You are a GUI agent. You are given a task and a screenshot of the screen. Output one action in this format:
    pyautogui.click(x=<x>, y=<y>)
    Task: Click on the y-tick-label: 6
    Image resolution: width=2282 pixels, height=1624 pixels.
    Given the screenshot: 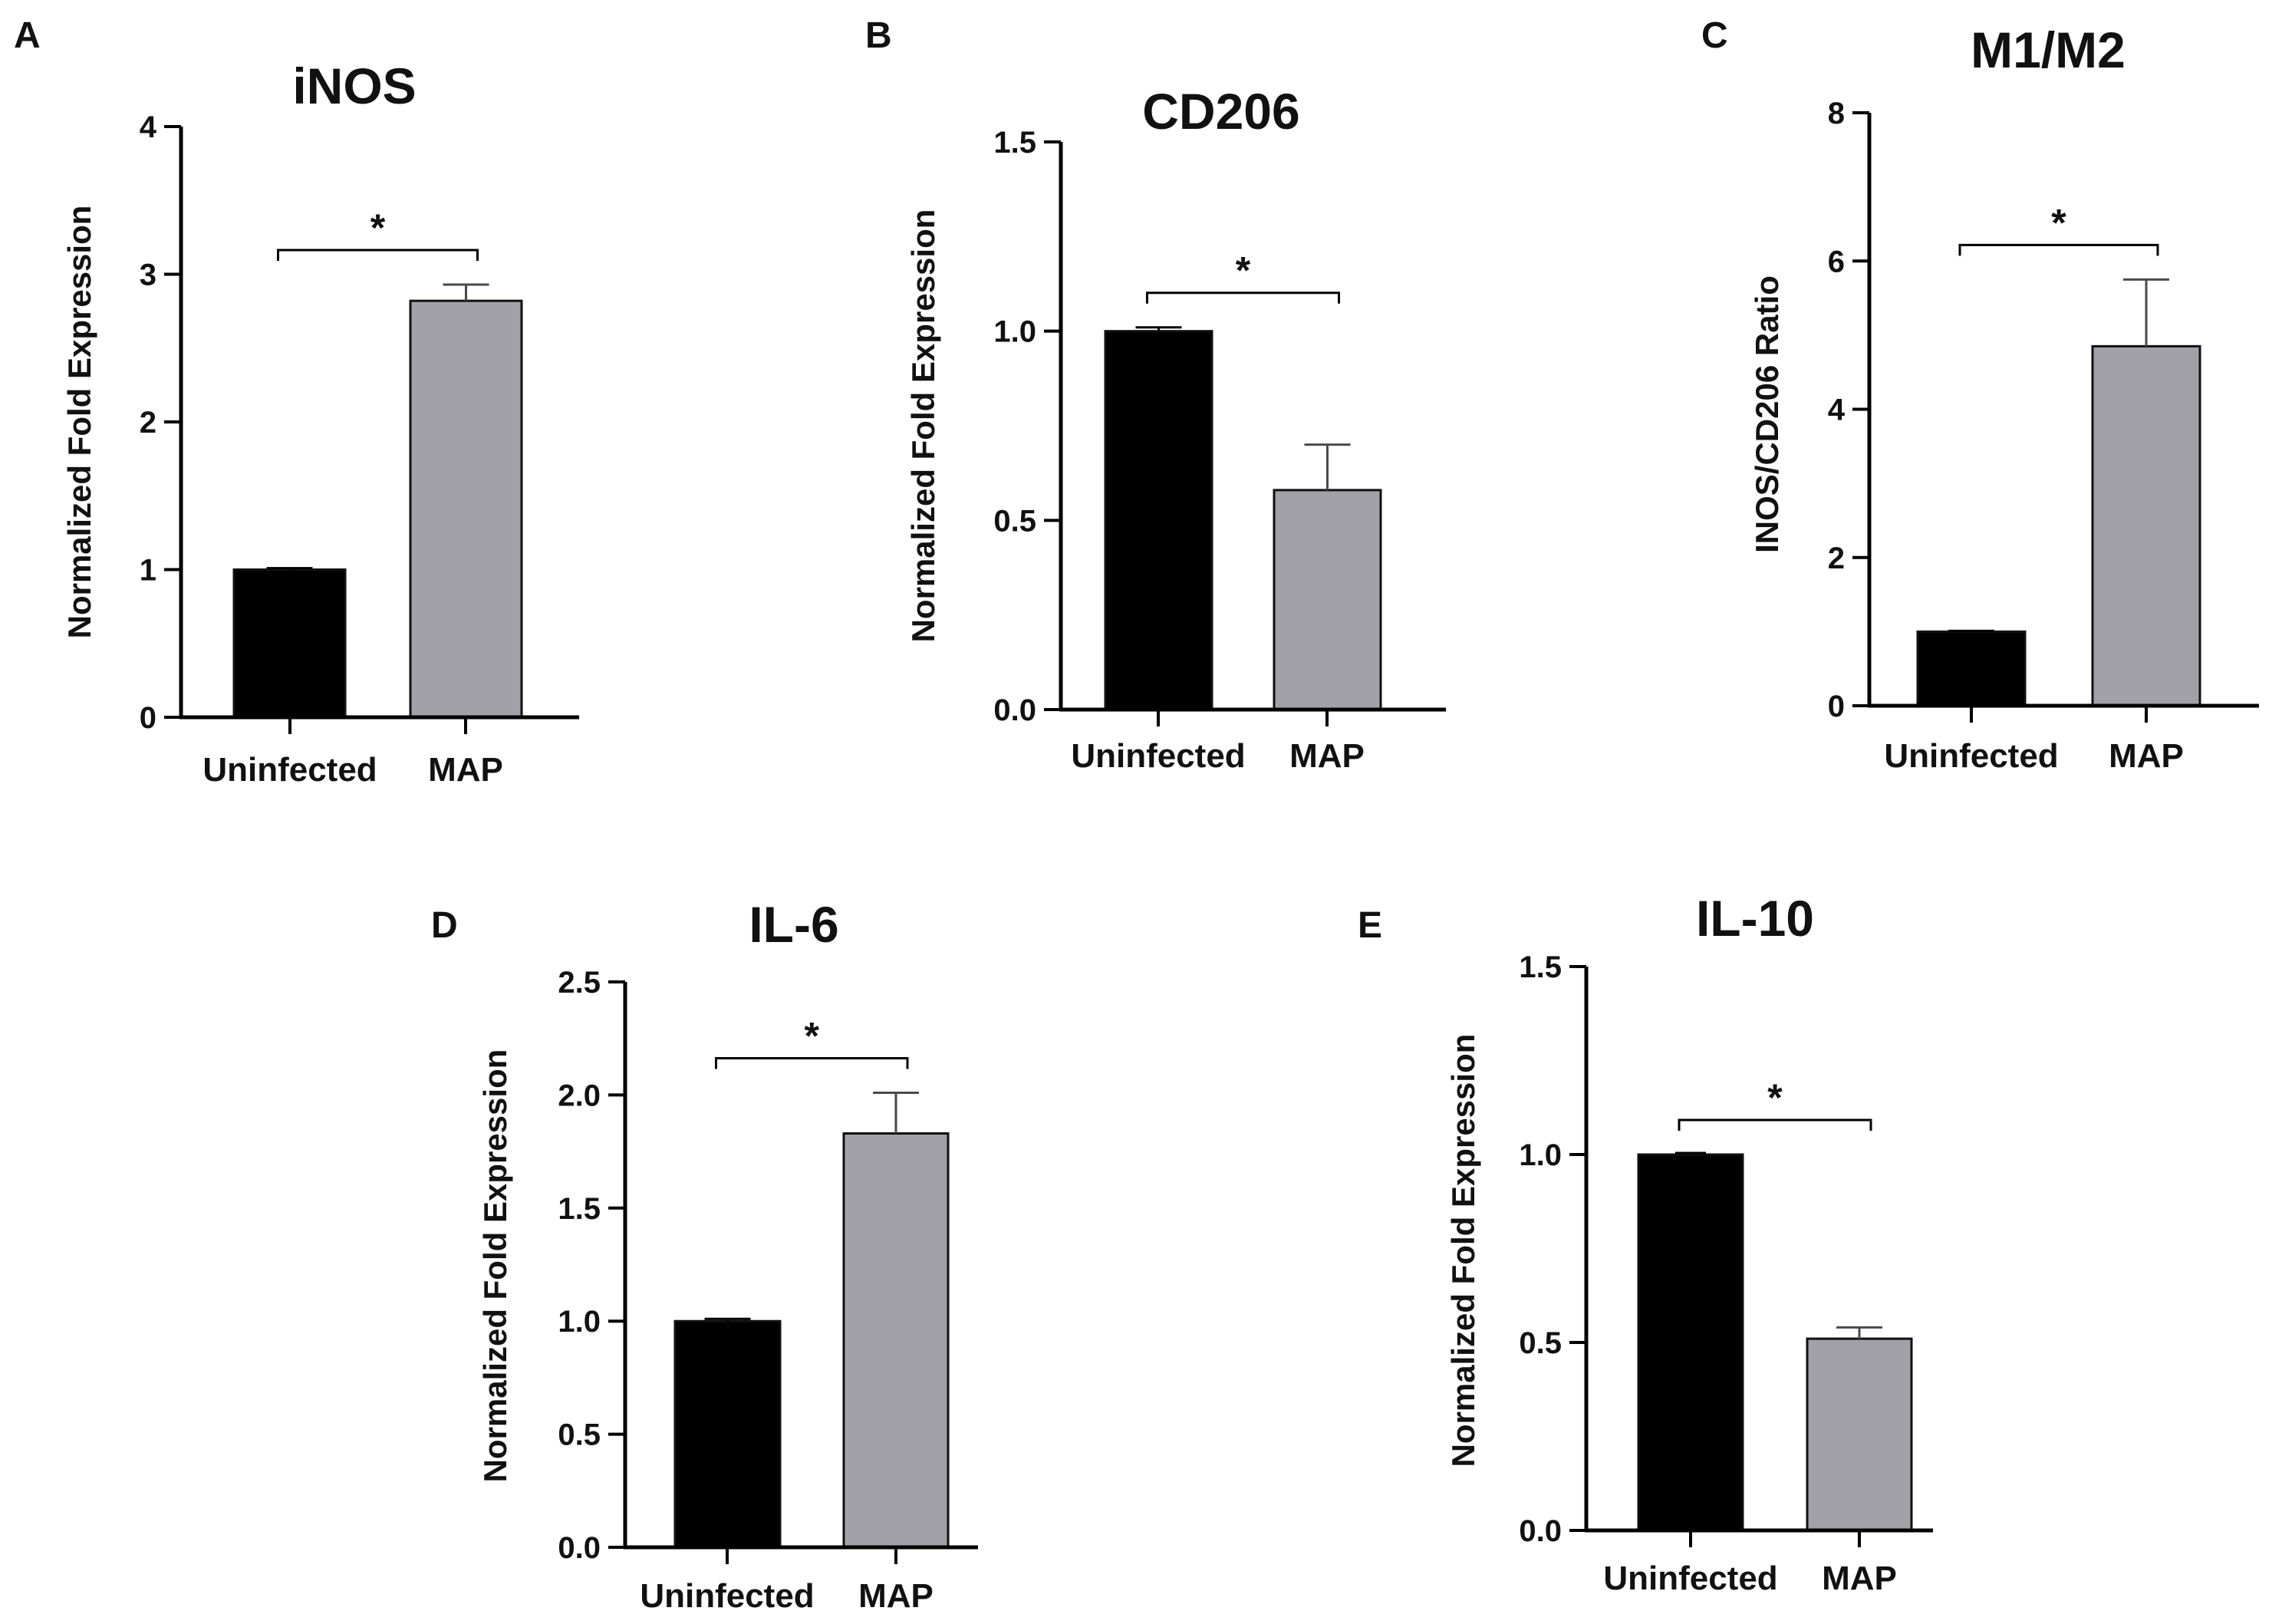 What is the action you would take?
    pyautogui.click(x=1836, y=261)
    